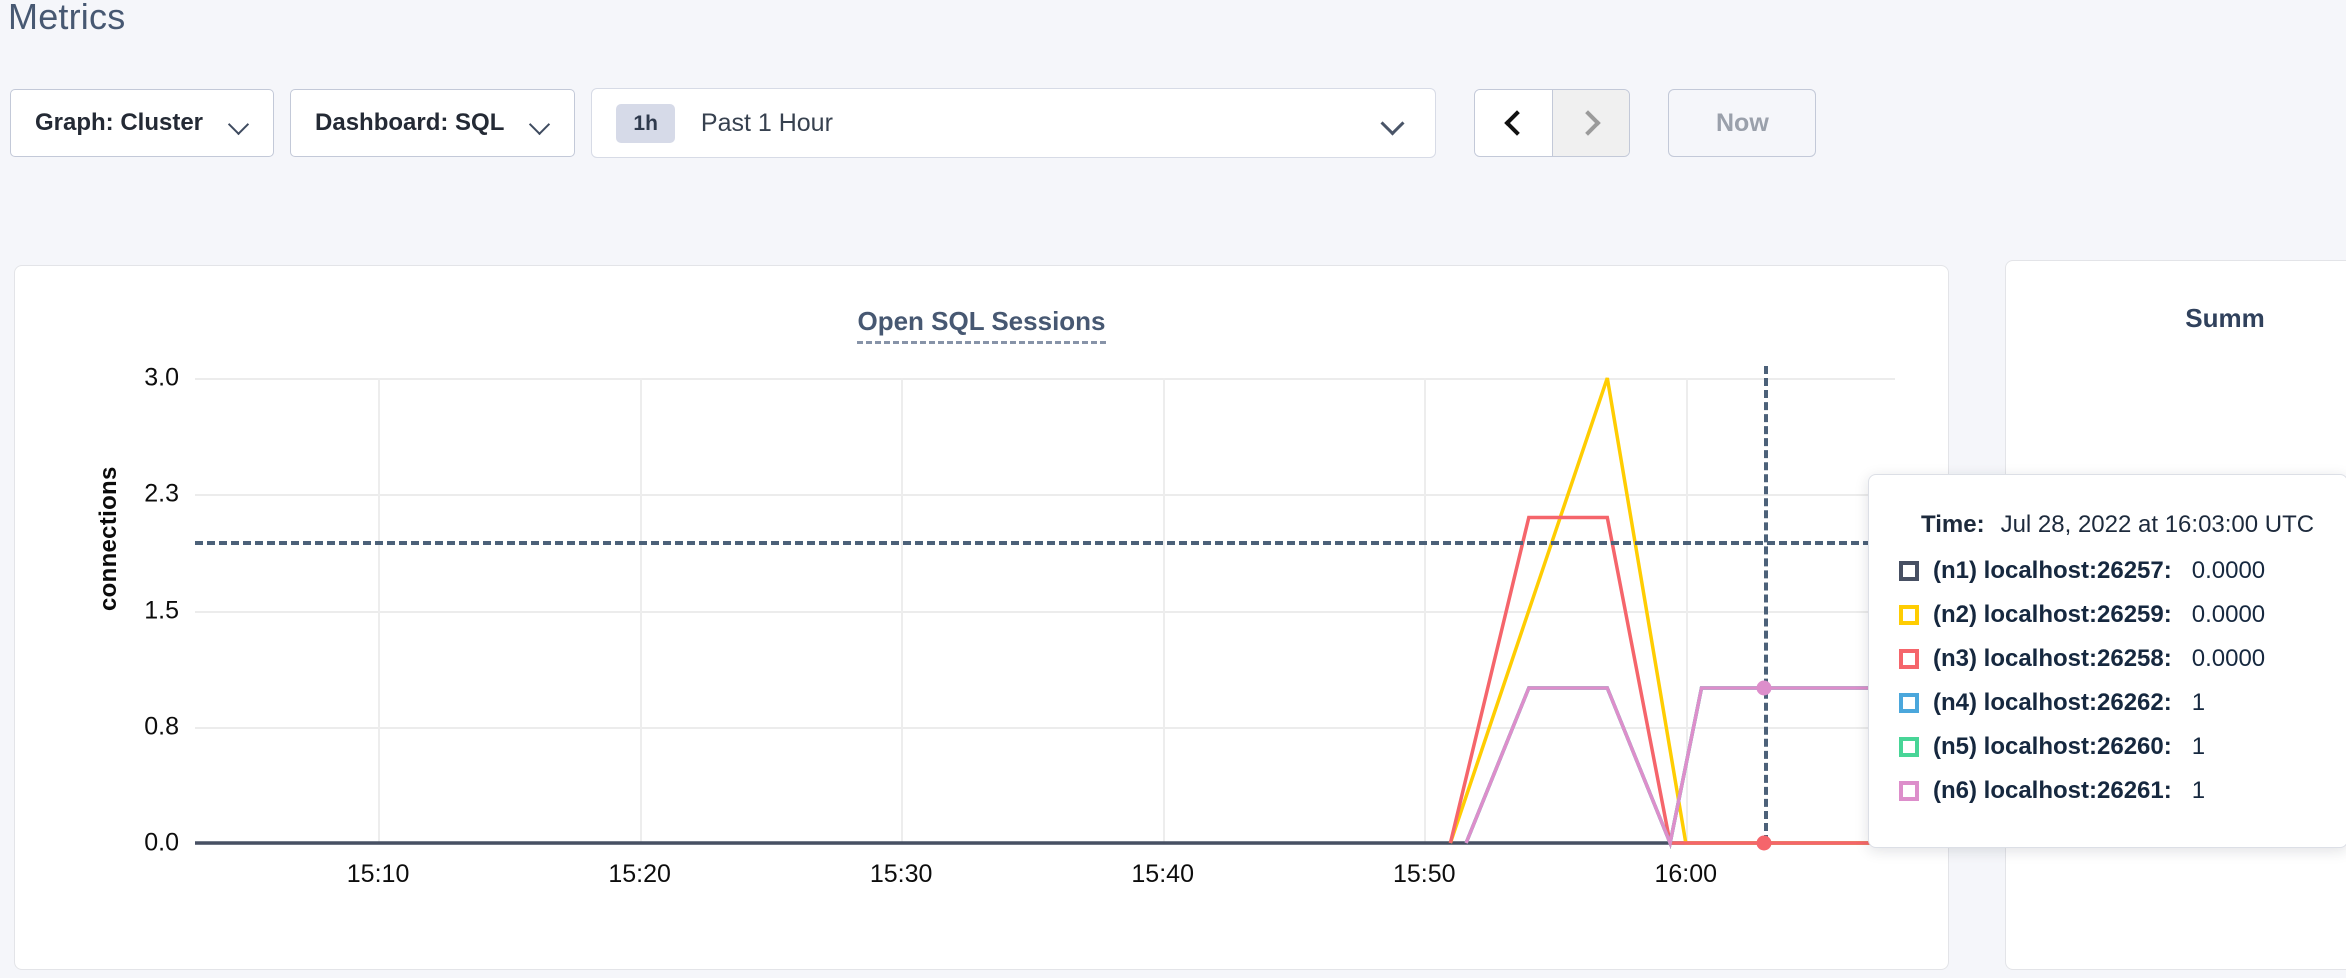  Describe the element at coordinates (2052, 614) in the screenshot. I see `tooltip-series-name: (n2) localhost:26259:` at that location.